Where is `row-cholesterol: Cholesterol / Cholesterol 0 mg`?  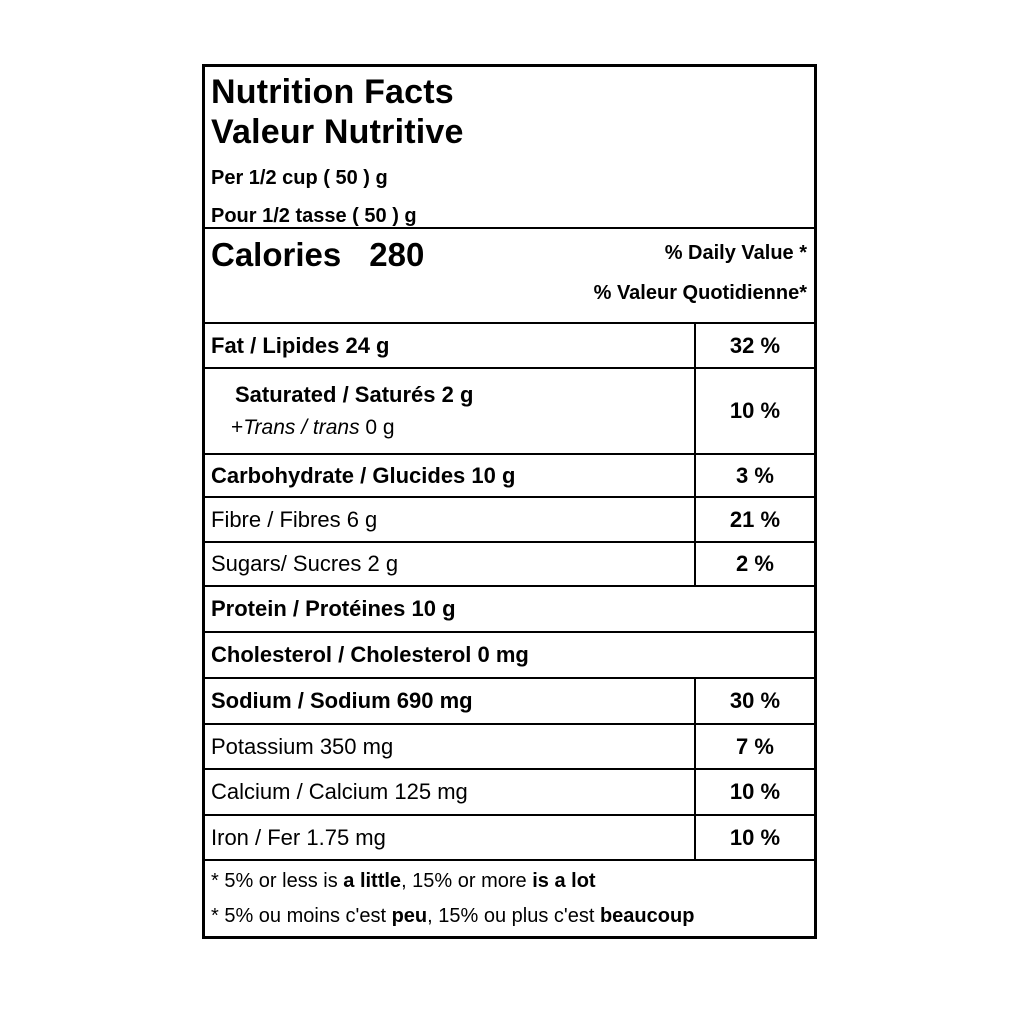 row-cholesterol: Cholesterol / Cholesterol 0 mg is located at coordinates (509, 654).